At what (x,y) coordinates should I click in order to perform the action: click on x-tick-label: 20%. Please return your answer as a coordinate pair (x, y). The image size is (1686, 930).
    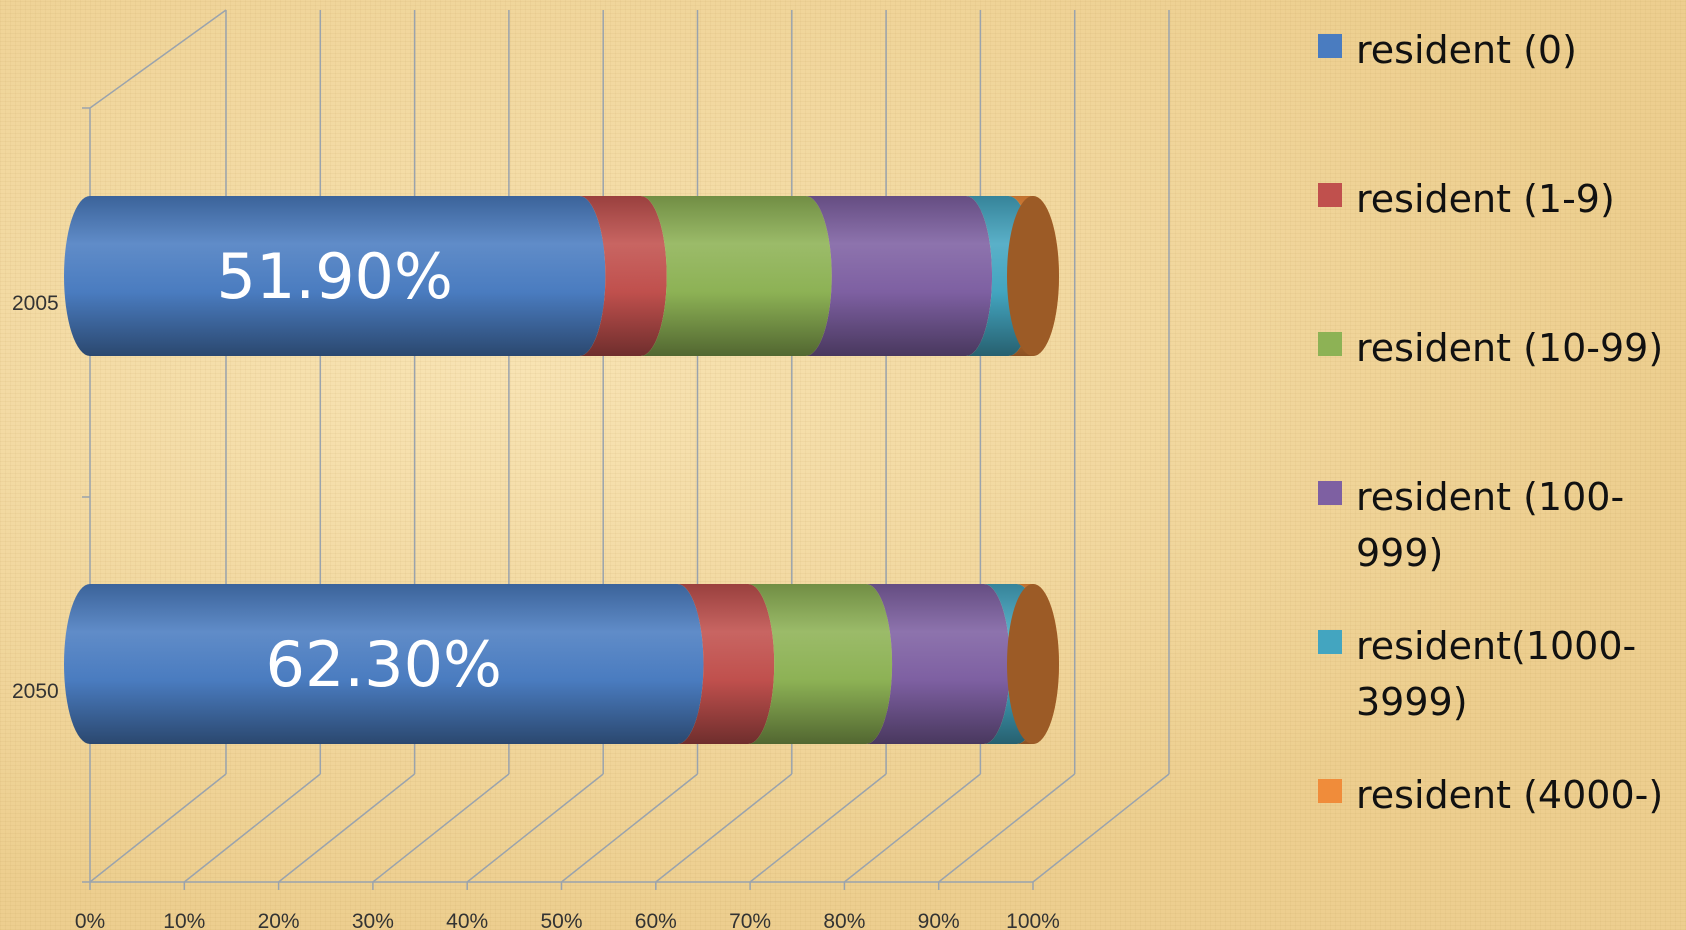
    Looking at the image, I should click on (279, 920).